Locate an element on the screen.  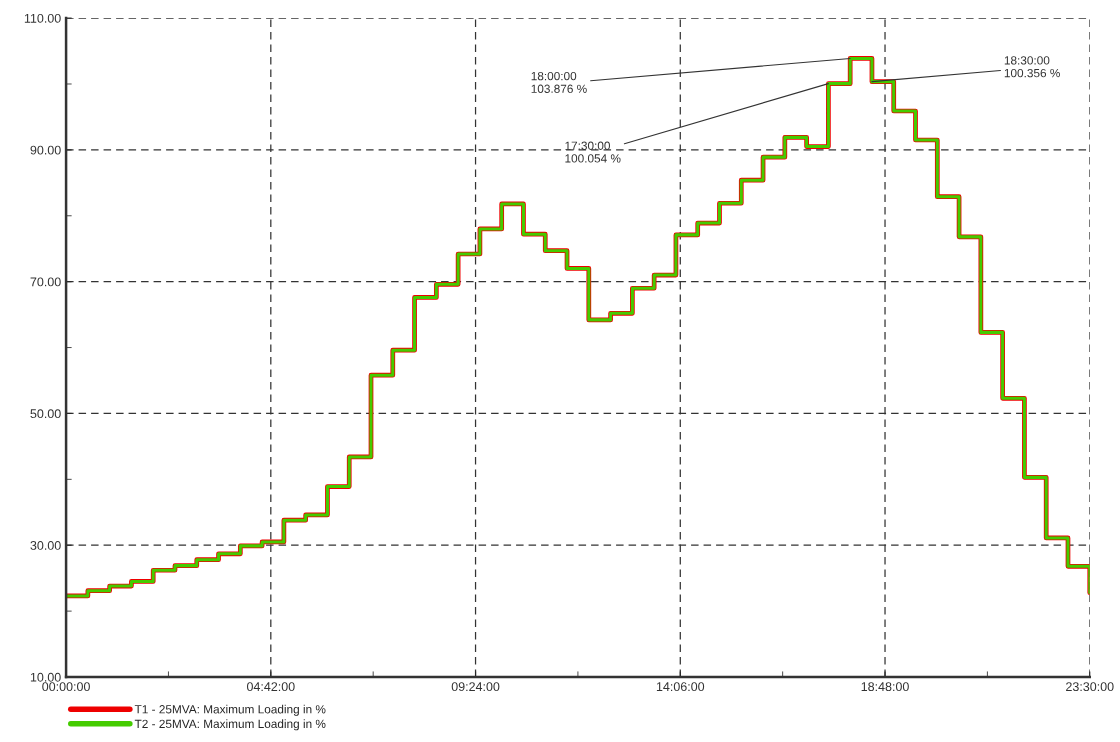
y-tick-label: 30.00 is located at coordinates (45, 545).